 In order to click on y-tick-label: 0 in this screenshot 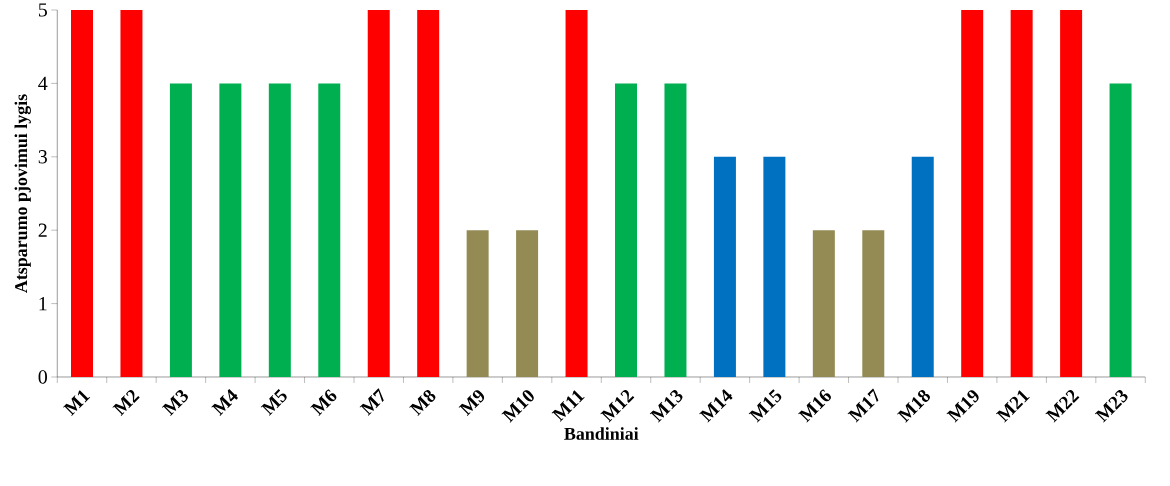, I will do `click(42, 377)`.